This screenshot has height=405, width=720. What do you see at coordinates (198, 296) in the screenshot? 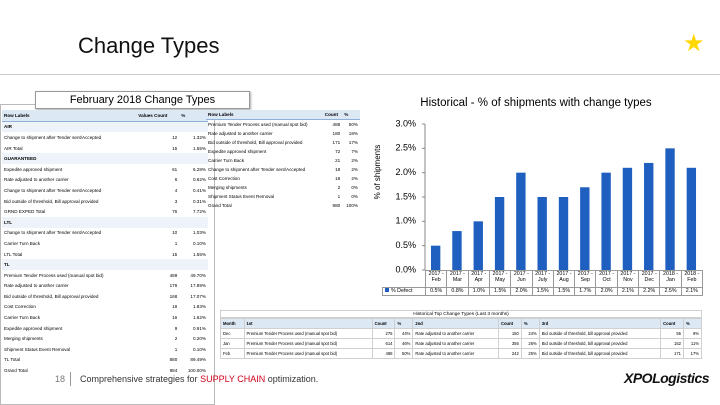
I see `cell: 17.07%` at bounding box center [198, 296].